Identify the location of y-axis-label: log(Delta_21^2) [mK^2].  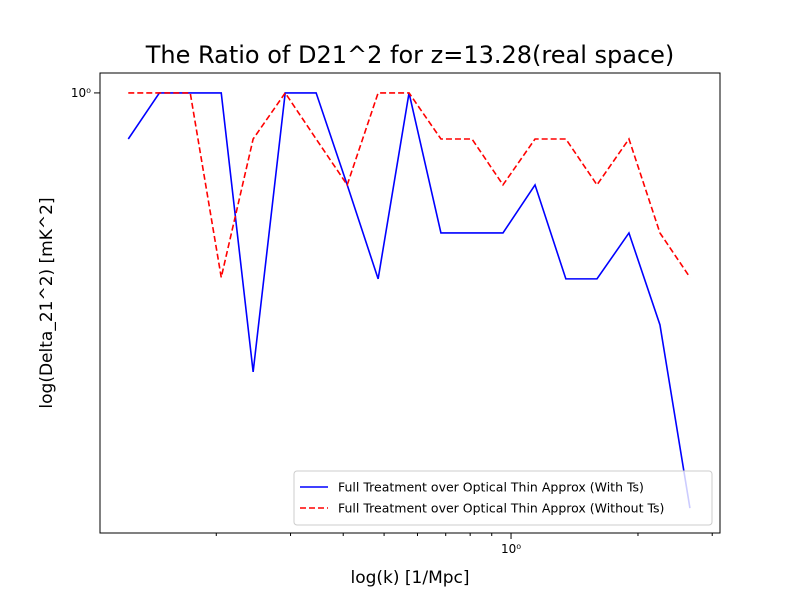
(47, 302).